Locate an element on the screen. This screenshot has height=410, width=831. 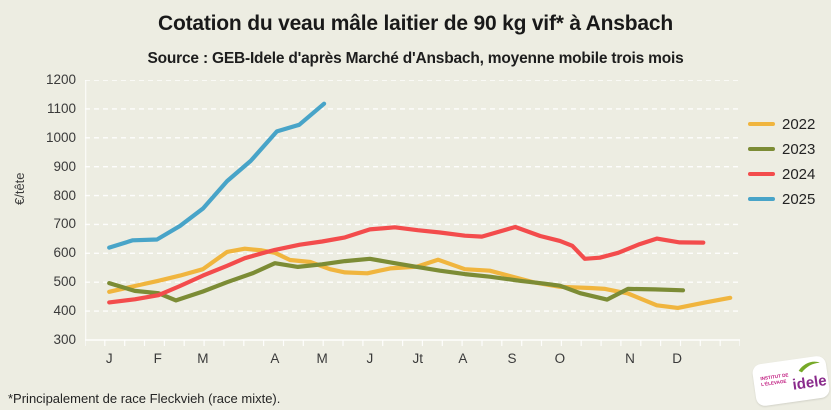
idele-logo-smalltext-2: L'ÉLEVAGE is located at coordinates (774, 382).